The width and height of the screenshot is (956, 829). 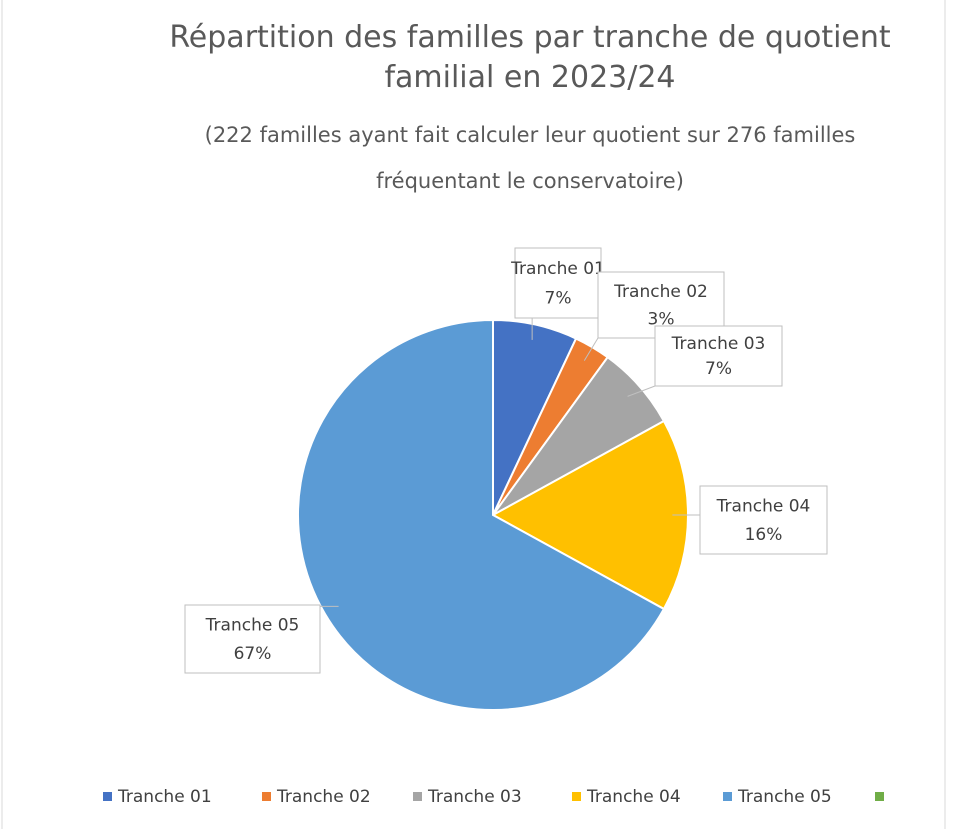 What do you see at coordinates (633, 797) in the screenshot?
I see `legend-label: Tranche 04` at bounding box center [633, 797].